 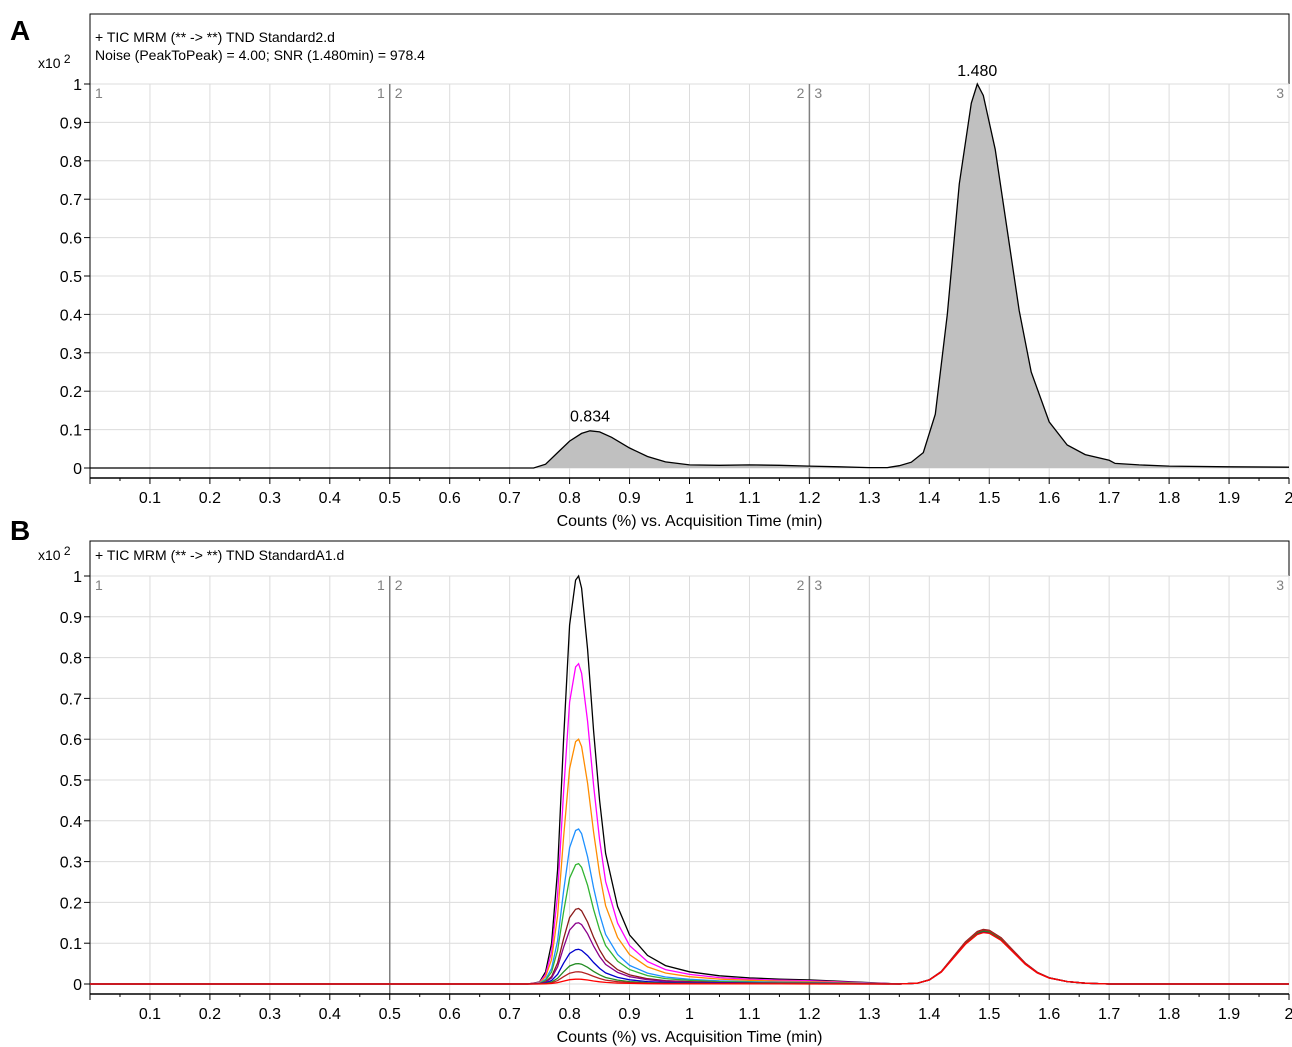 What do you see at coordinates (219, 555) in the screenshot?
I see `chart-title: + TIC MRM (** -> **) TND StandardA1.d` at bounding box center [219, 555].